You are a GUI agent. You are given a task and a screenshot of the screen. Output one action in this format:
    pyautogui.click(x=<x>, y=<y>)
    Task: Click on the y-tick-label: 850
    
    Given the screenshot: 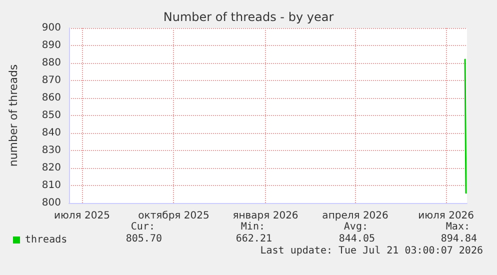 What is the action you would take?
    pyautogui.click(x=51, y=115)
    